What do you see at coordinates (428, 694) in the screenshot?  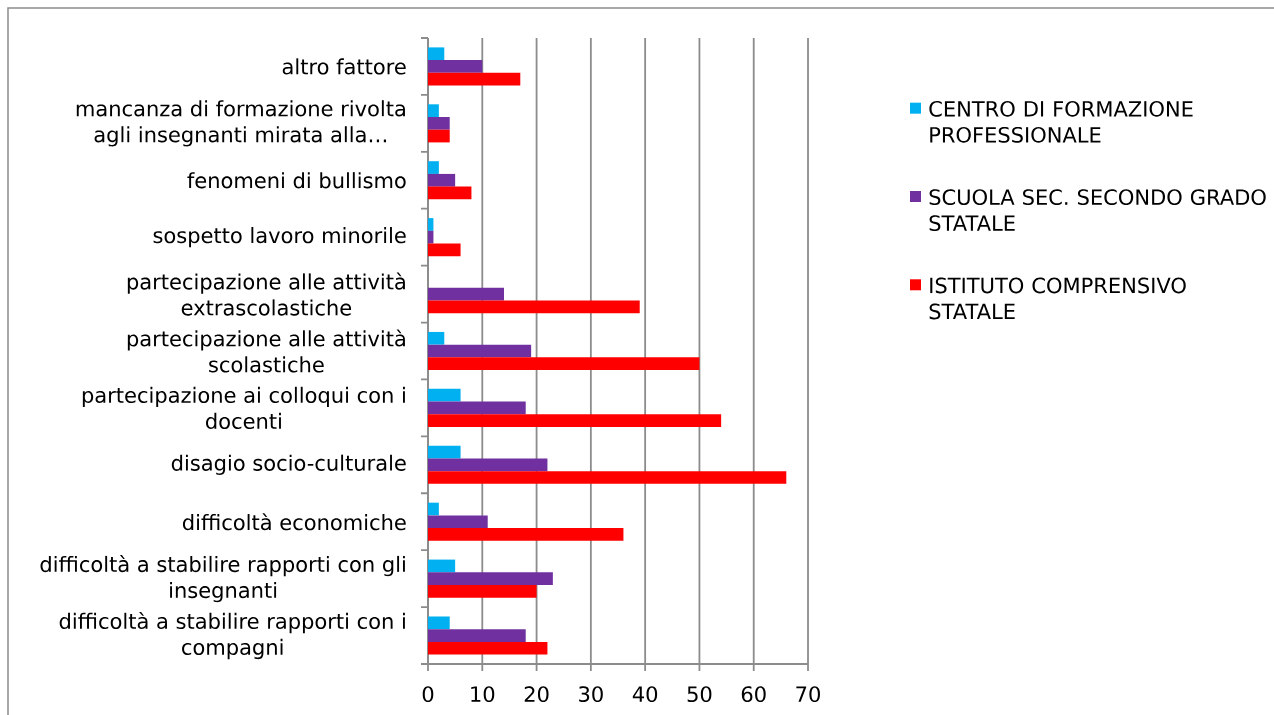 I see `x-tick-label: 0` at bounding box center [428, 694].